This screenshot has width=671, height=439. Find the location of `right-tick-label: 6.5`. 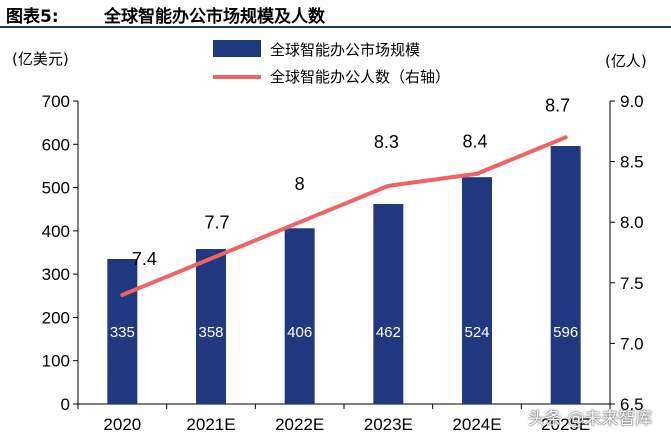

right-tick-label: 6.5 is located at coordinates (632, 404).